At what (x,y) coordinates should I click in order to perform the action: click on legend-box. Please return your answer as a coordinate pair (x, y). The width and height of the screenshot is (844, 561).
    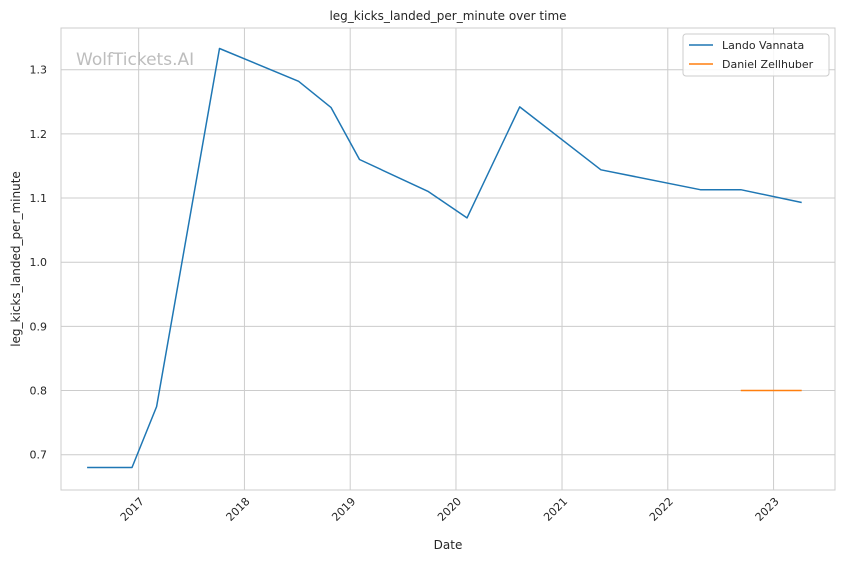
    Looking at the image, I should click on (756, 55).